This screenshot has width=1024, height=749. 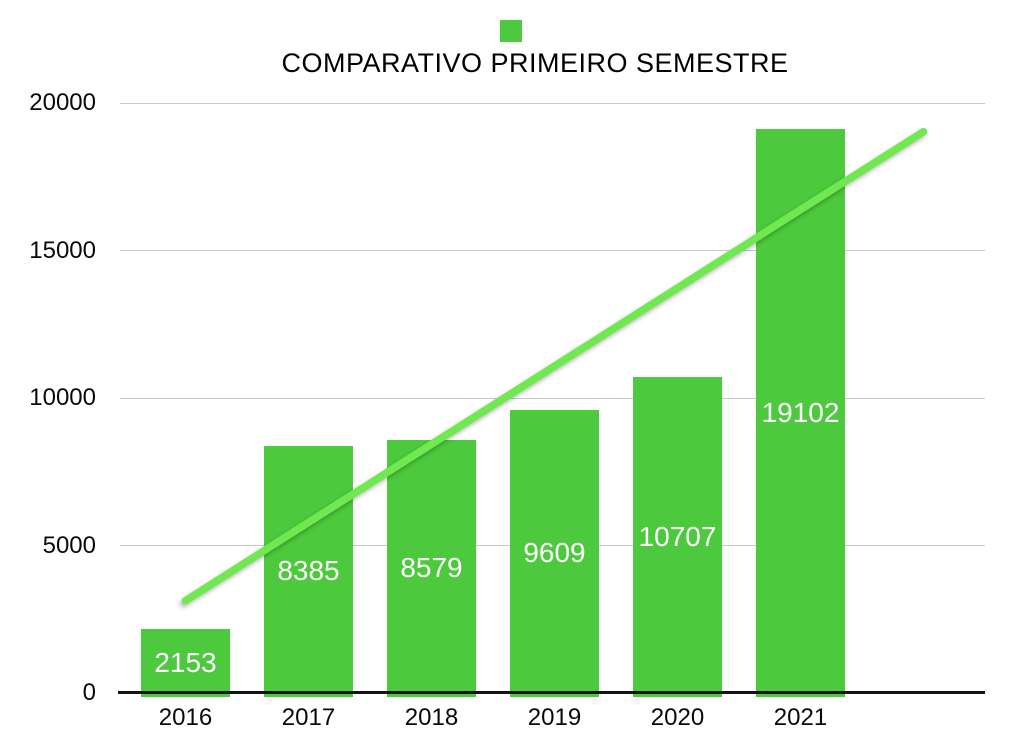 I want to click on legend-series-swatch-icon, so click(x=511, y=31).